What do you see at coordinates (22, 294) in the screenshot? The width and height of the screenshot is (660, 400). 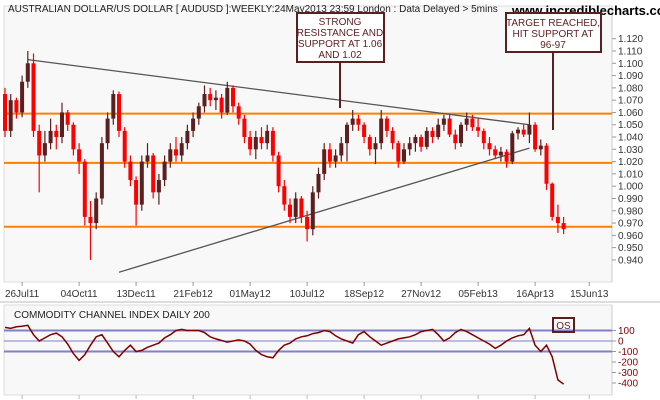 I see `date-tick-label: 26Jul11` at bounding box center [22, 294].